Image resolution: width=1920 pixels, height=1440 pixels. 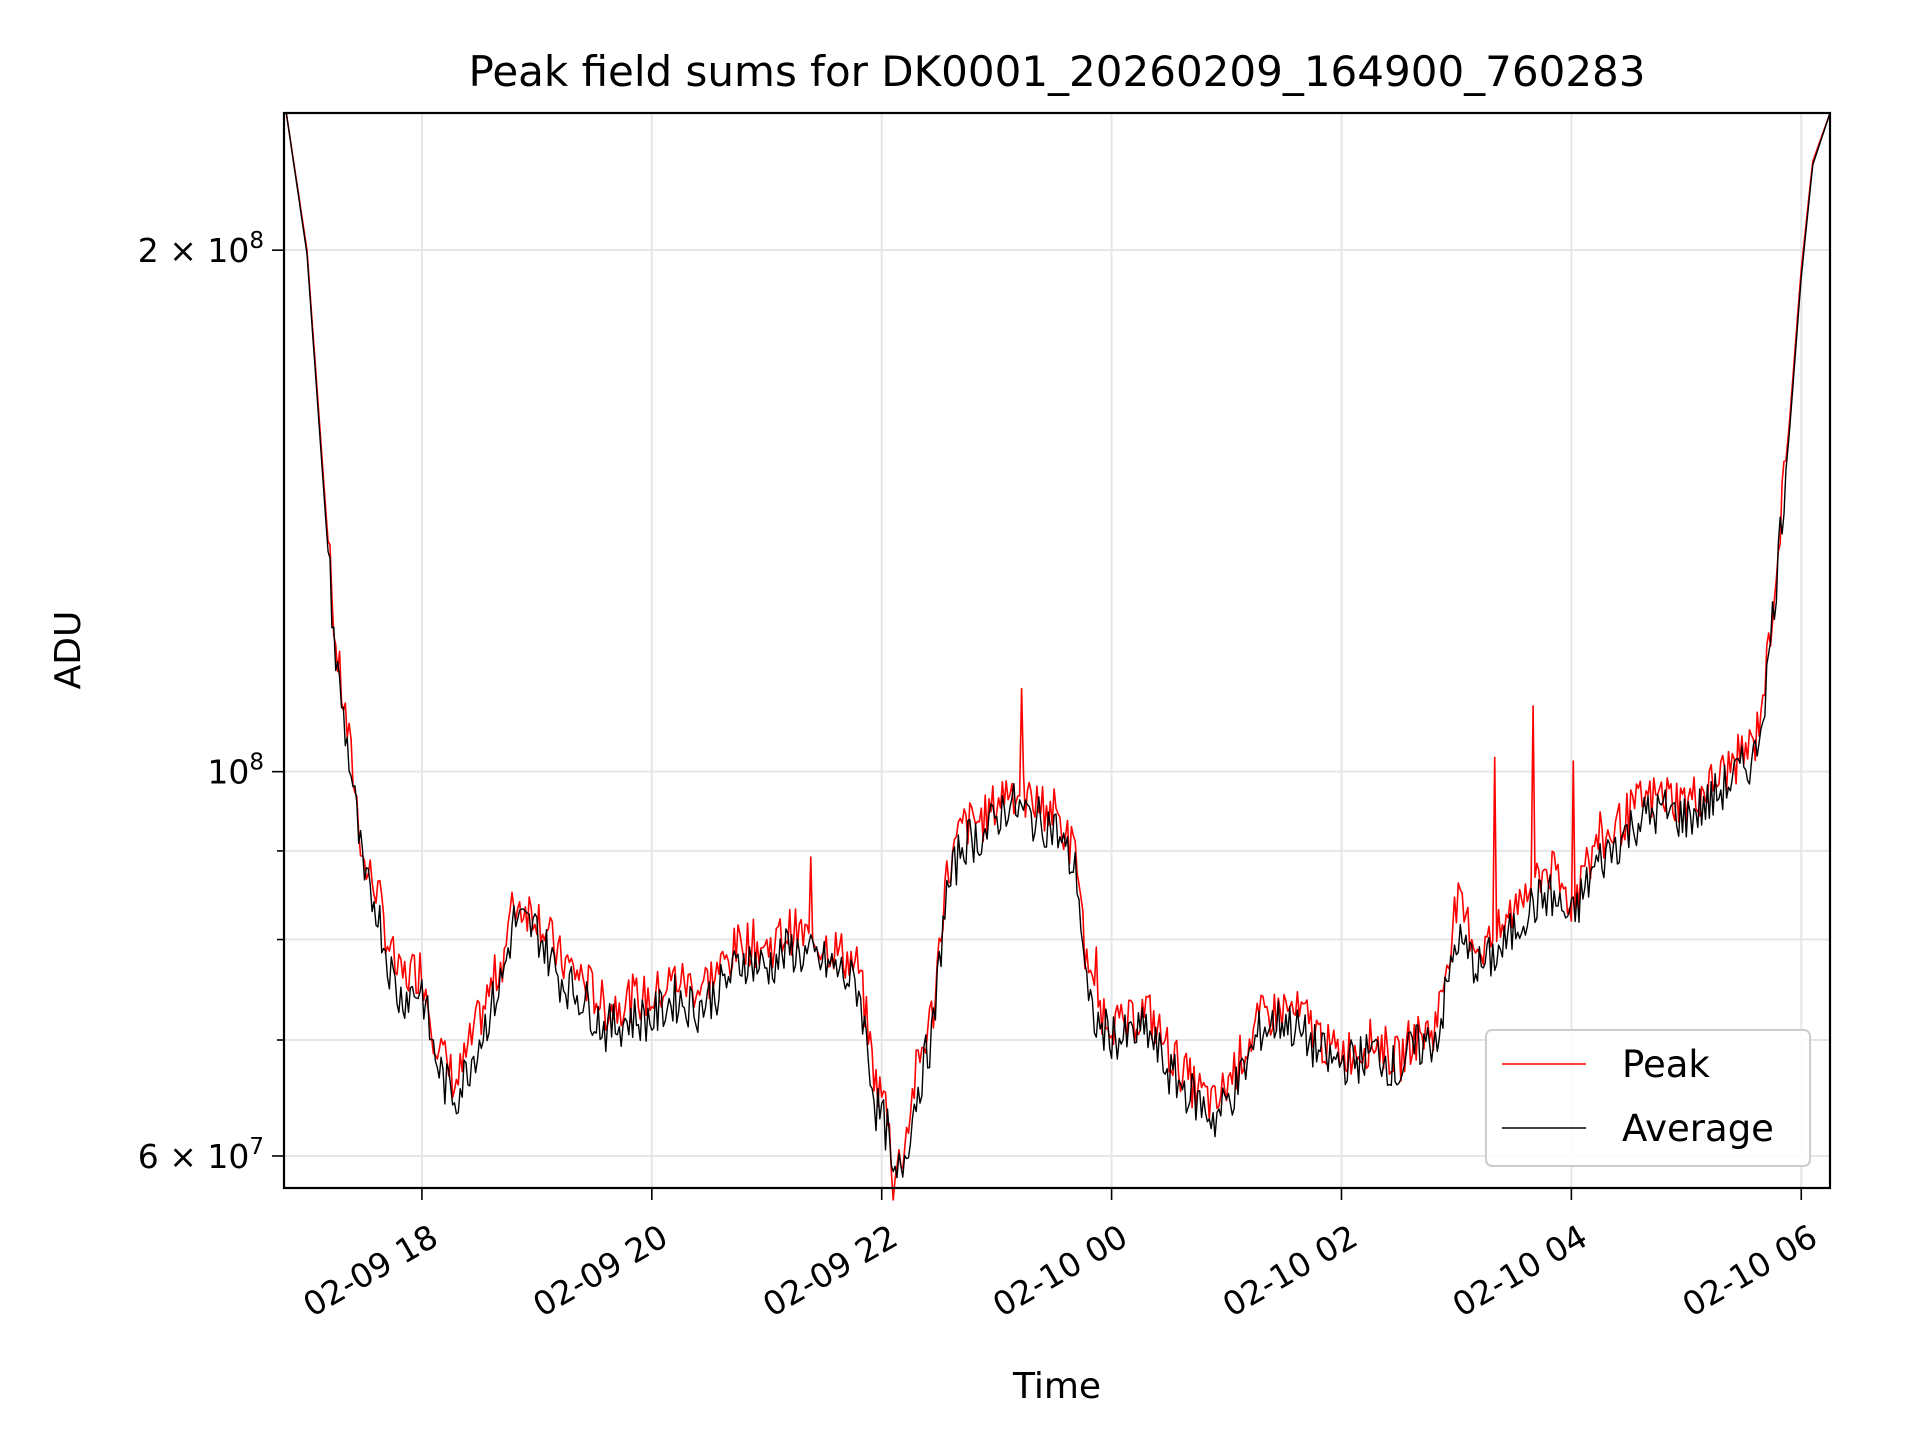 I want to click on legend-label-average: Average, so click(x=1698, y=1128).